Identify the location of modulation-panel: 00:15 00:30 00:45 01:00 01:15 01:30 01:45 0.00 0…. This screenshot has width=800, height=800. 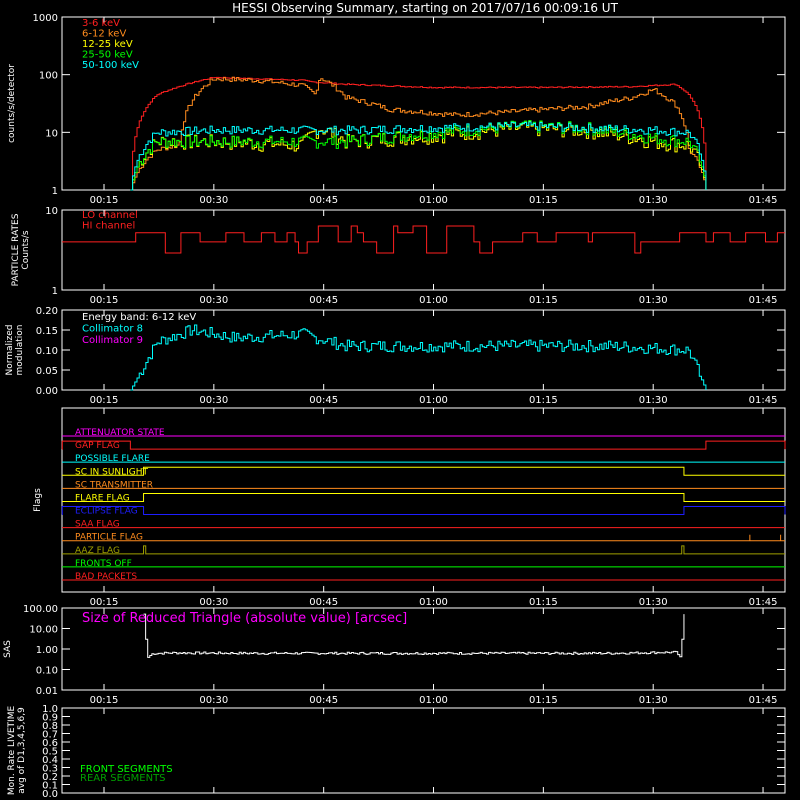
(395, 356).